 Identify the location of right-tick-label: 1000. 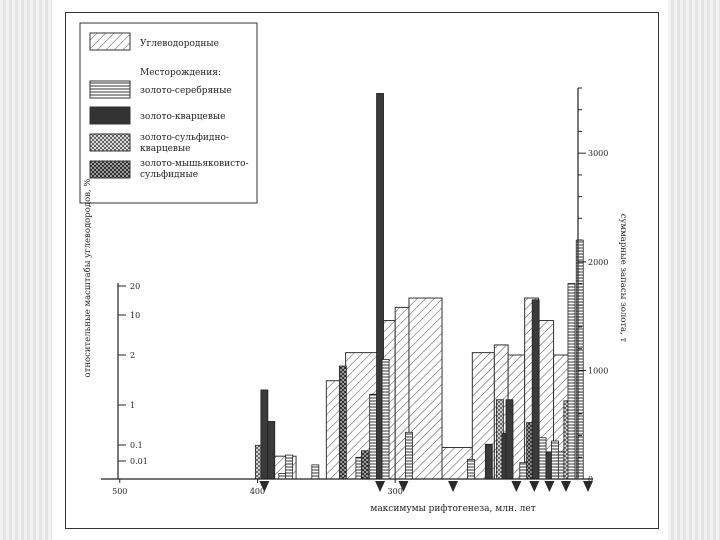
(598, 370).